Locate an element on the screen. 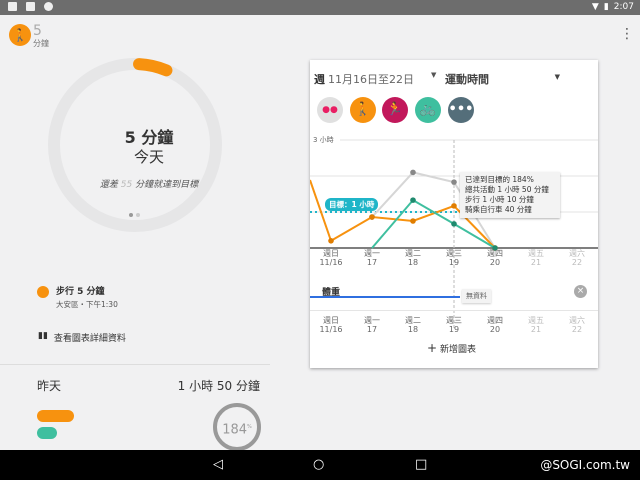 The width and height of the screenshot is (640, 480). today-label: 今天 is located at coordinates (148, 157).